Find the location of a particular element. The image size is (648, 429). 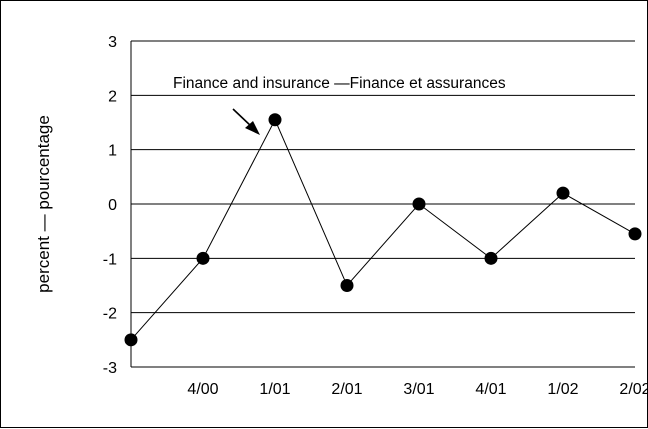

x-tick-label: 2/02 is located at coordinates (633, 389).